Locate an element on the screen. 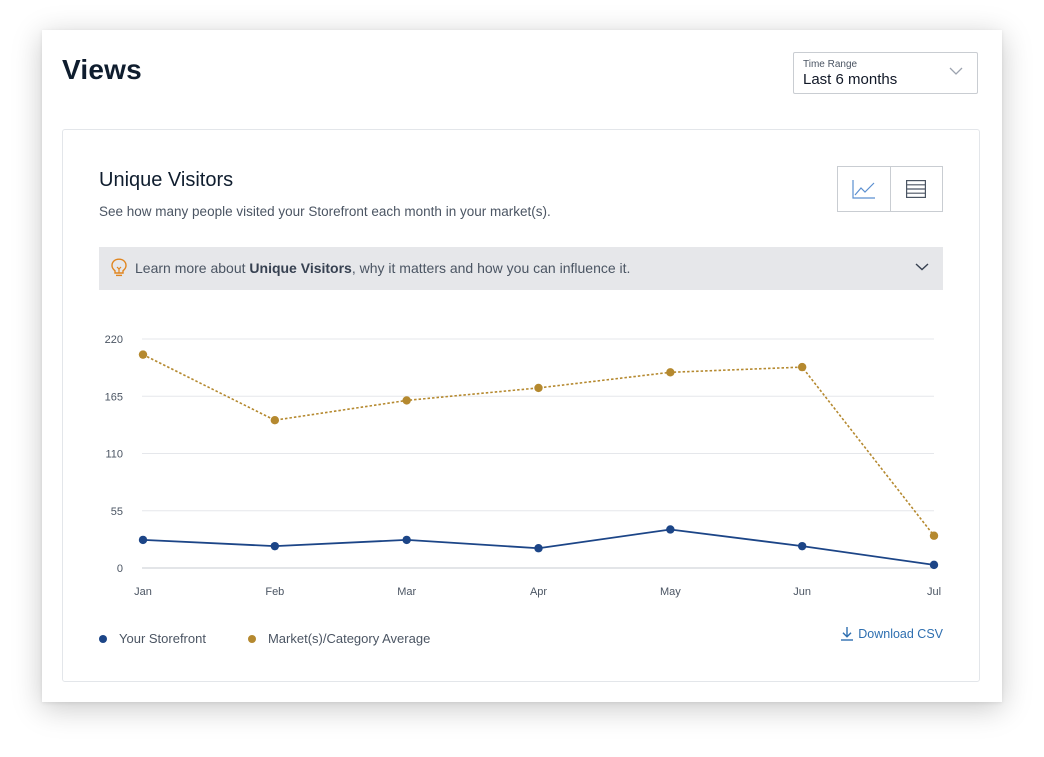 This screenshot has width=1044, height=757. legend-item-storefront: Your Storefront is located at coordinates (152, 638).